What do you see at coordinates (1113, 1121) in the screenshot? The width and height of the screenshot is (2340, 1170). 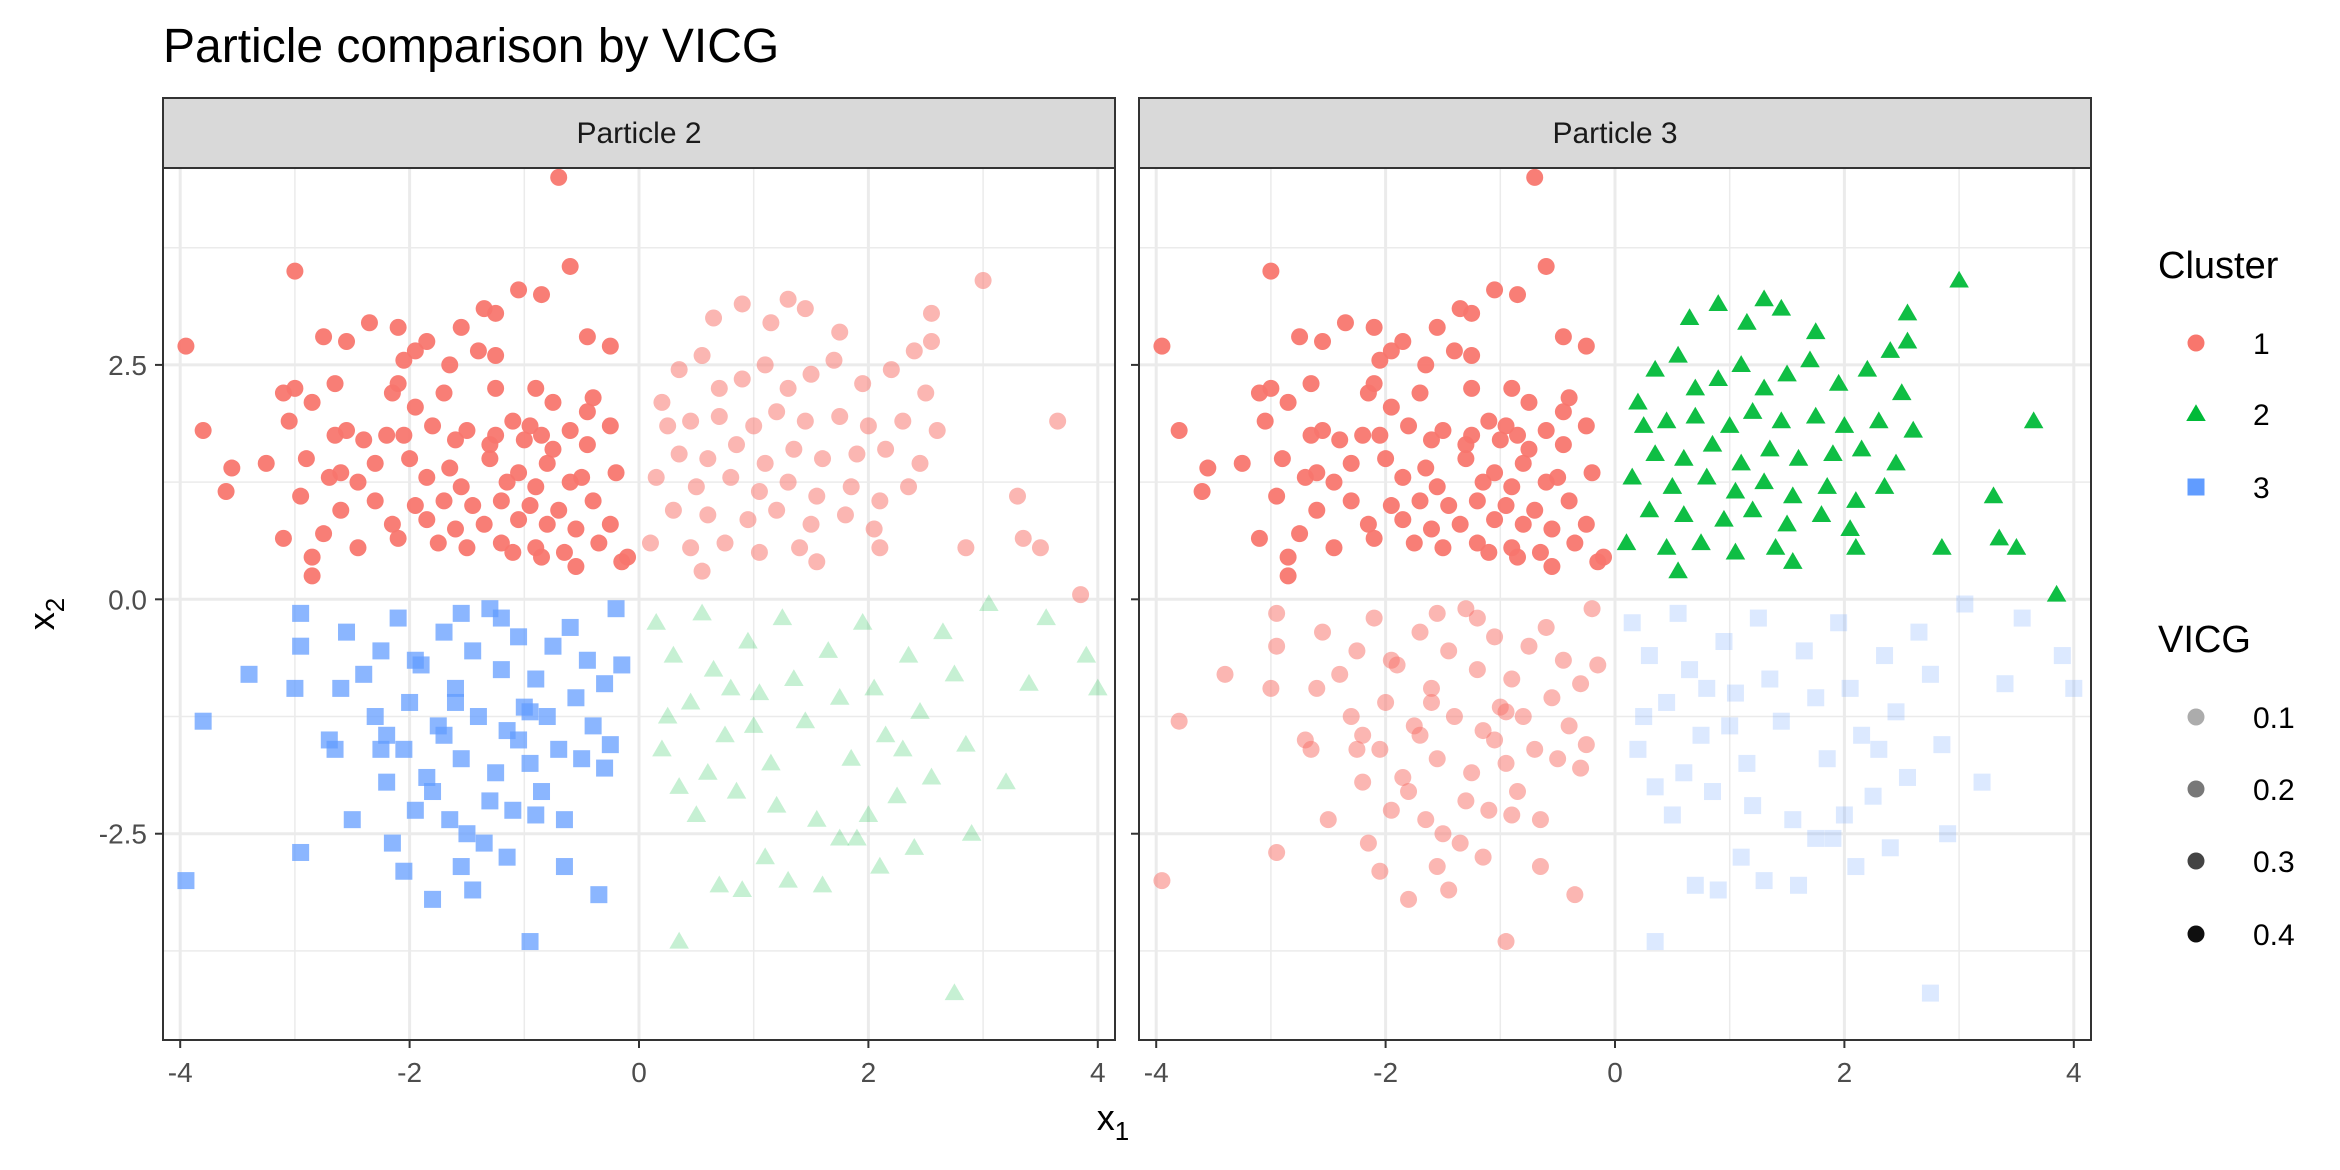 I see `x-axis-label-text: x1` at bounding box center [1113, 1121].